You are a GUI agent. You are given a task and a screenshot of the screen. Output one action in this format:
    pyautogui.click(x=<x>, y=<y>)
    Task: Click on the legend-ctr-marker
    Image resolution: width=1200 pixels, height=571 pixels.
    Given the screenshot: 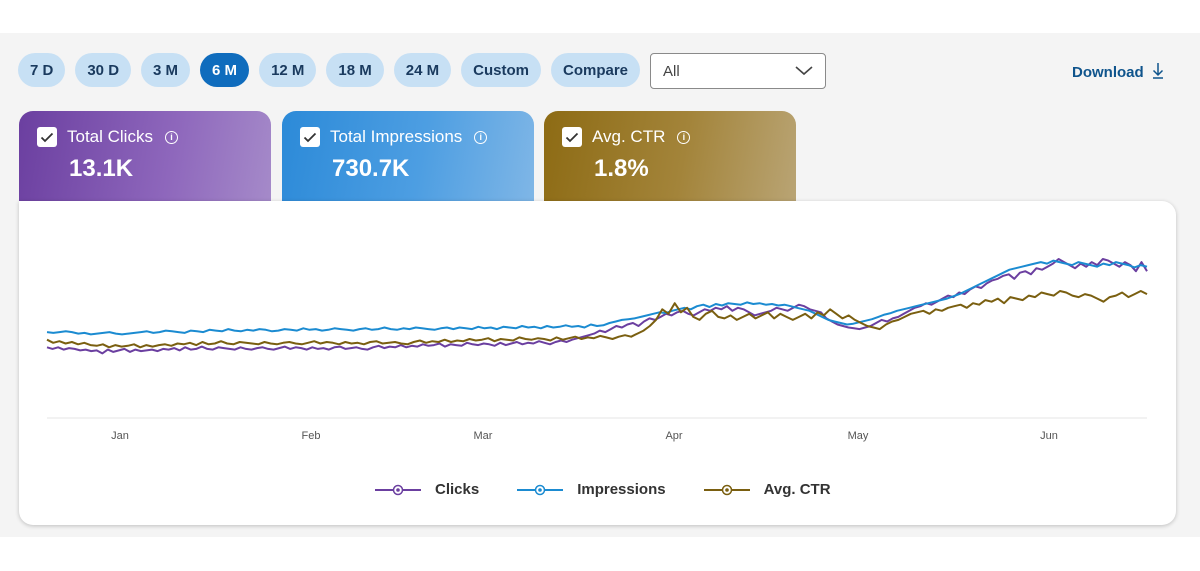 What is the action you would take?
    pyautogui.click(x=726, y=489)
    